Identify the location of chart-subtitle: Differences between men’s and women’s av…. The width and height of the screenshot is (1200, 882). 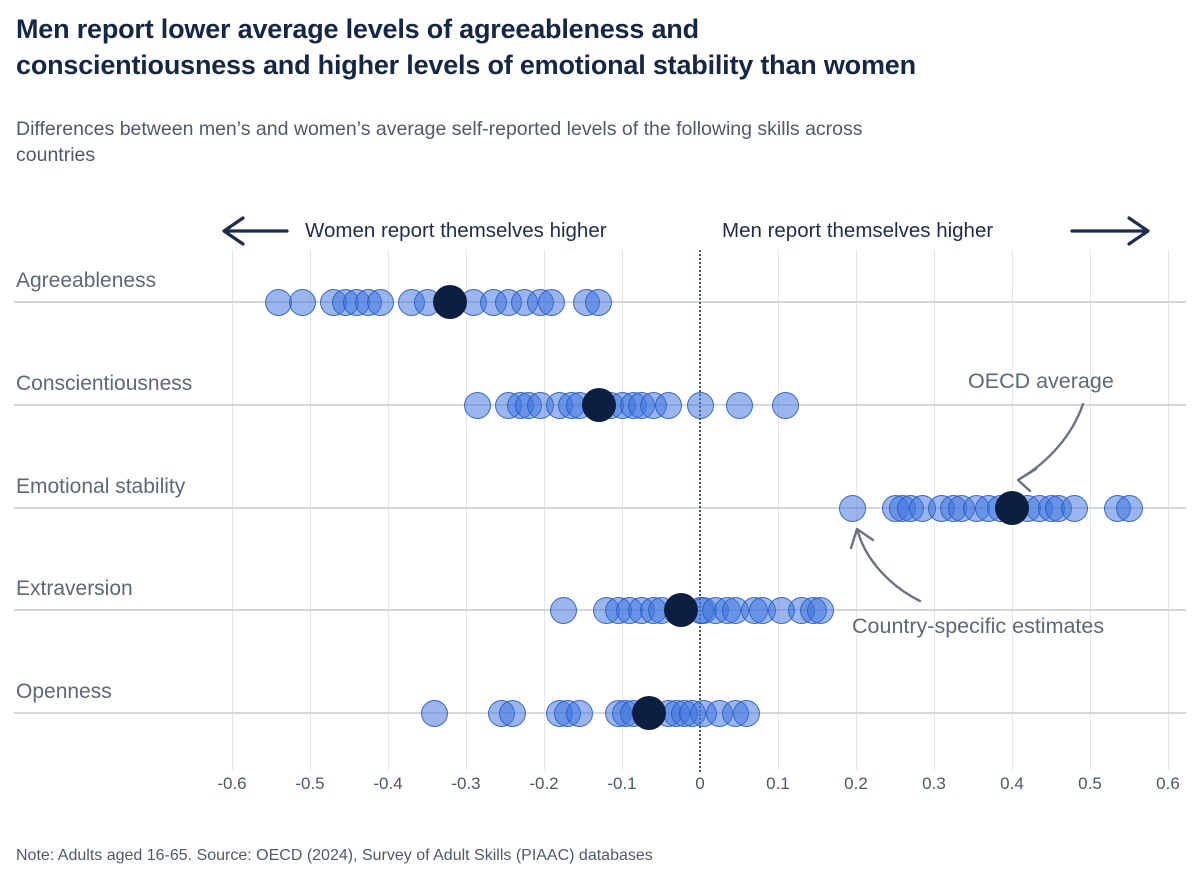
(439, 142).